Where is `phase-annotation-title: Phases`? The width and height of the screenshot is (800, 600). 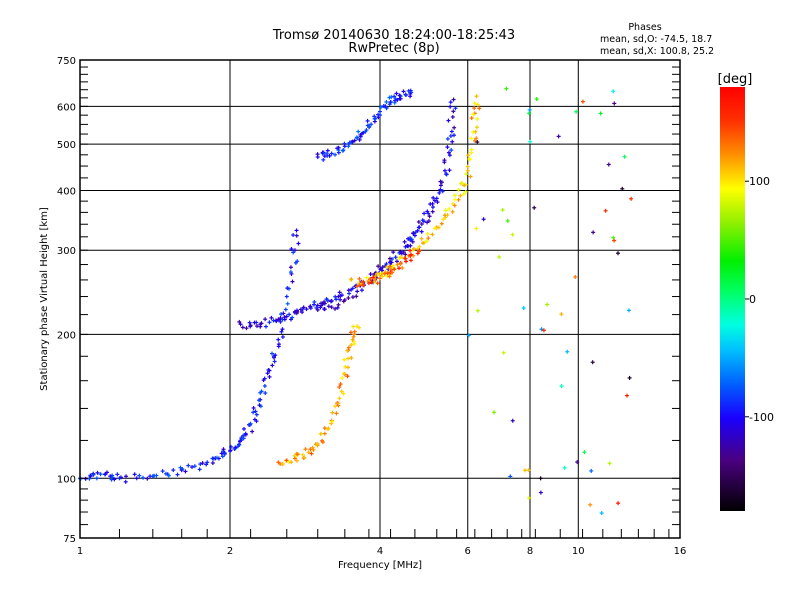
phase-annotation-title: Phases is located at coordinates (644, 27).